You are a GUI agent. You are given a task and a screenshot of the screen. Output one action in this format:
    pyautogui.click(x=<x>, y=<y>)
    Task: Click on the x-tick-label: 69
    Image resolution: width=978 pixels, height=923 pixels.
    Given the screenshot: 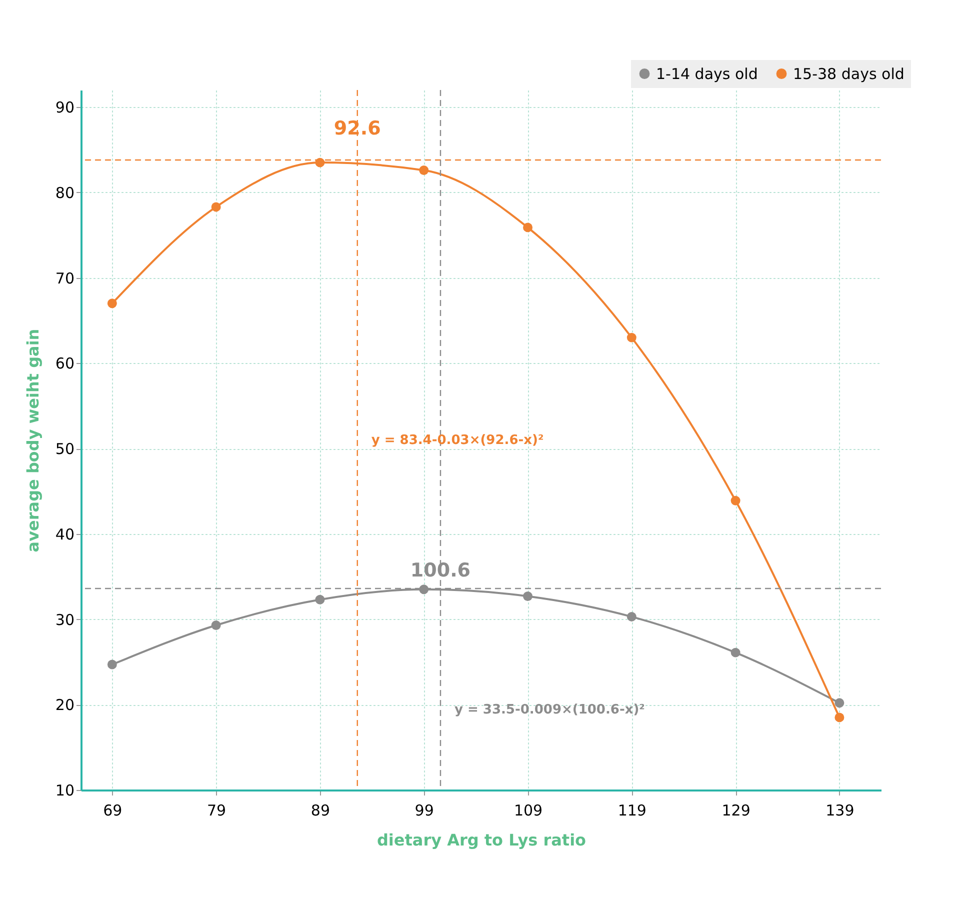 What is the action you would take?
    pyautogui.click(x=112, y=811)
    